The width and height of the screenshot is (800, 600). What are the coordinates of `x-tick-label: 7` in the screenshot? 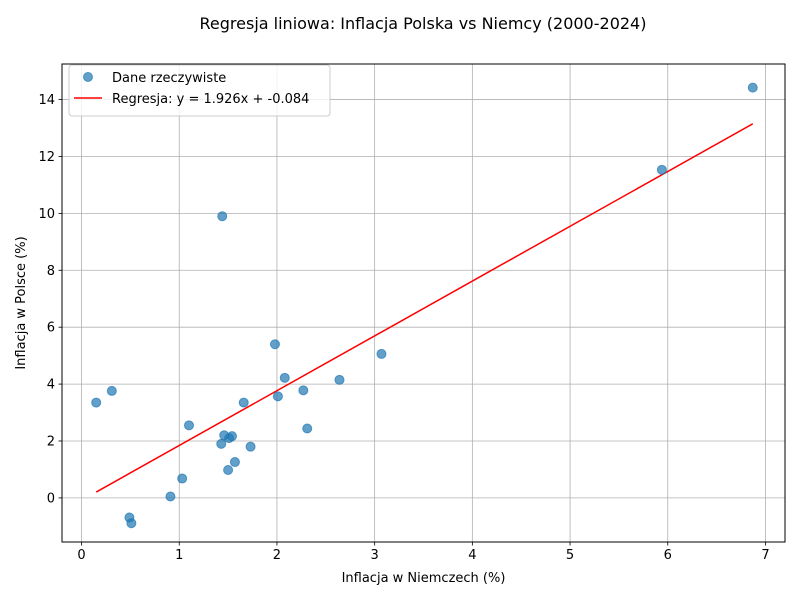 It's located at (765, 555).